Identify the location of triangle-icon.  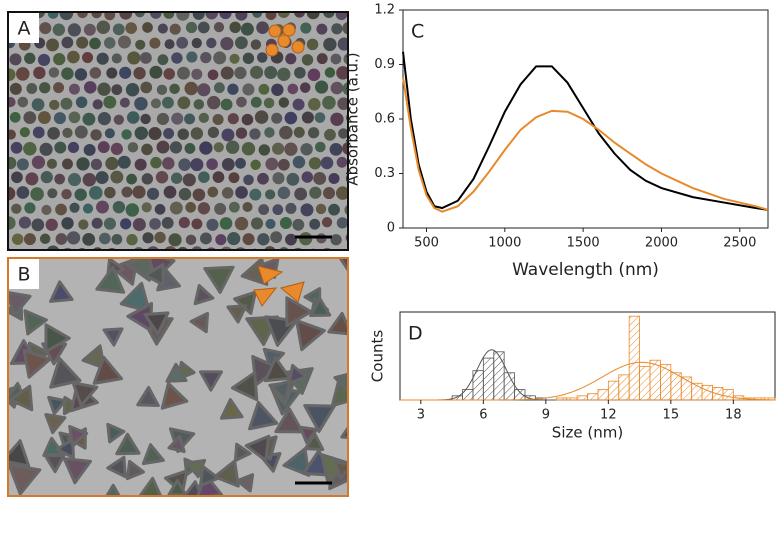
(279, 286).